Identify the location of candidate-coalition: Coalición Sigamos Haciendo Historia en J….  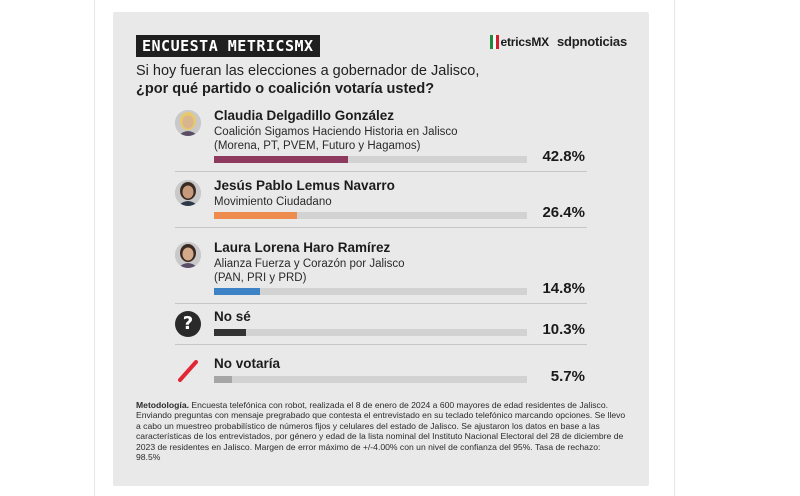
(336, 132).